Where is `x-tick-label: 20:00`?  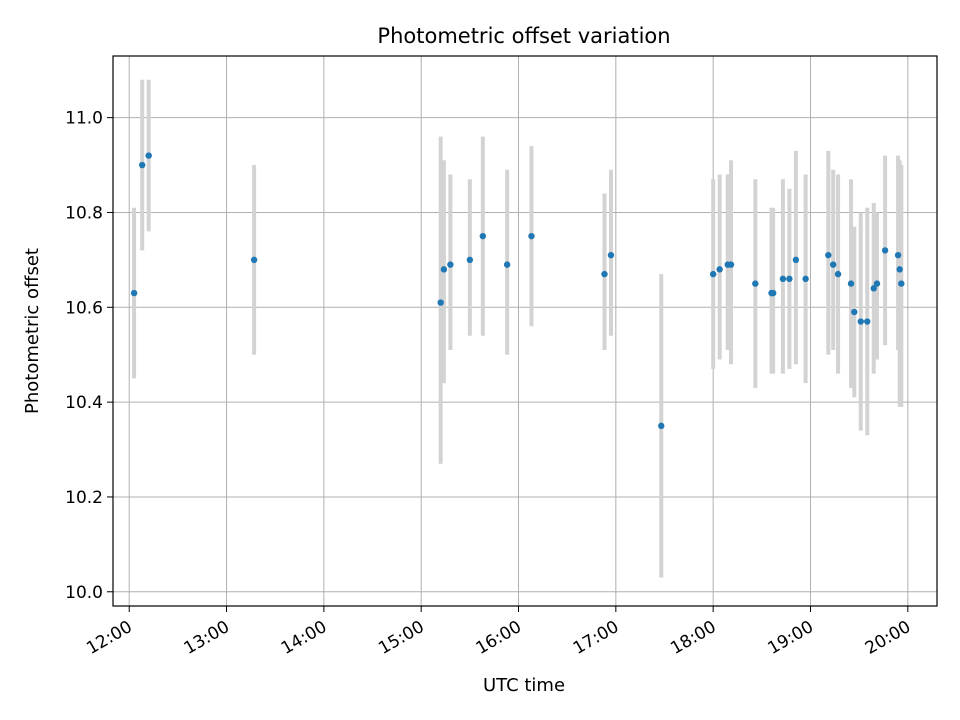
x-tick-label: 20:00 is located at coordinates (888, 638).